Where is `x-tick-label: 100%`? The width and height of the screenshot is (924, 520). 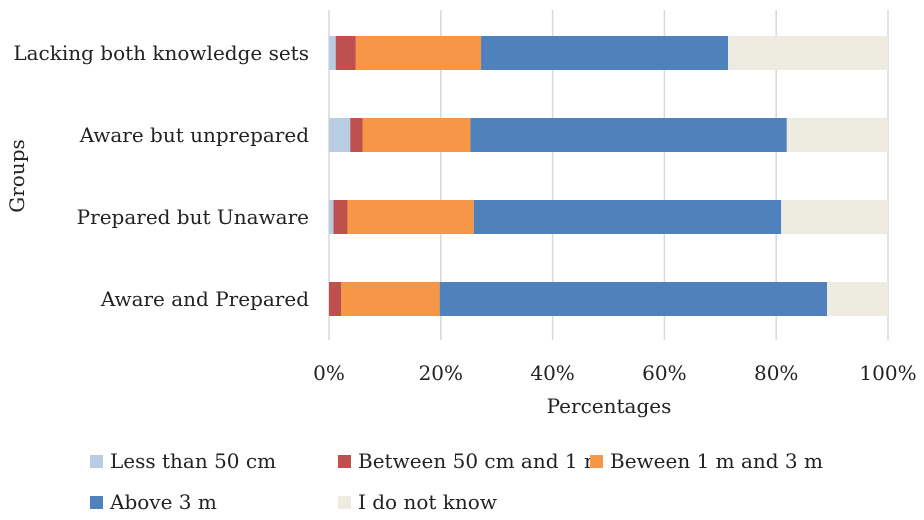
x-tick-label: 100% is located at coordinates (887, 373).